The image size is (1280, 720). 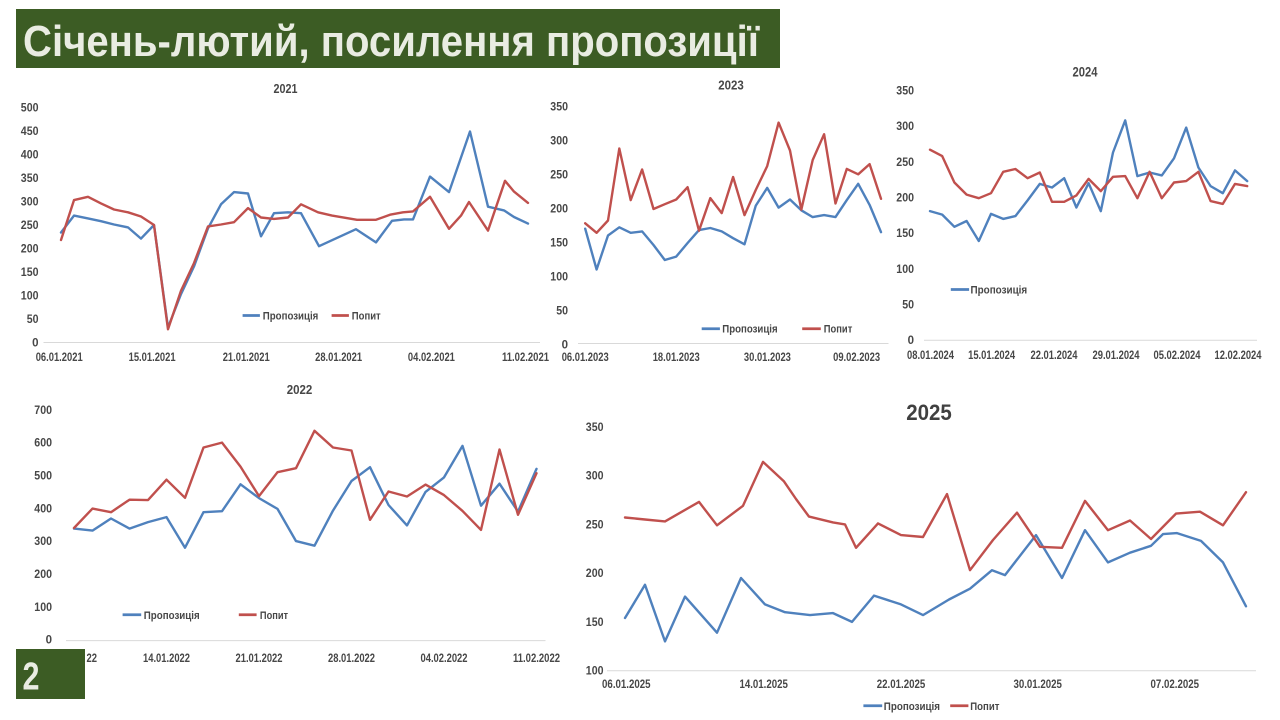 I want to click on svg-text: 2021, so click(x=286, y=88).